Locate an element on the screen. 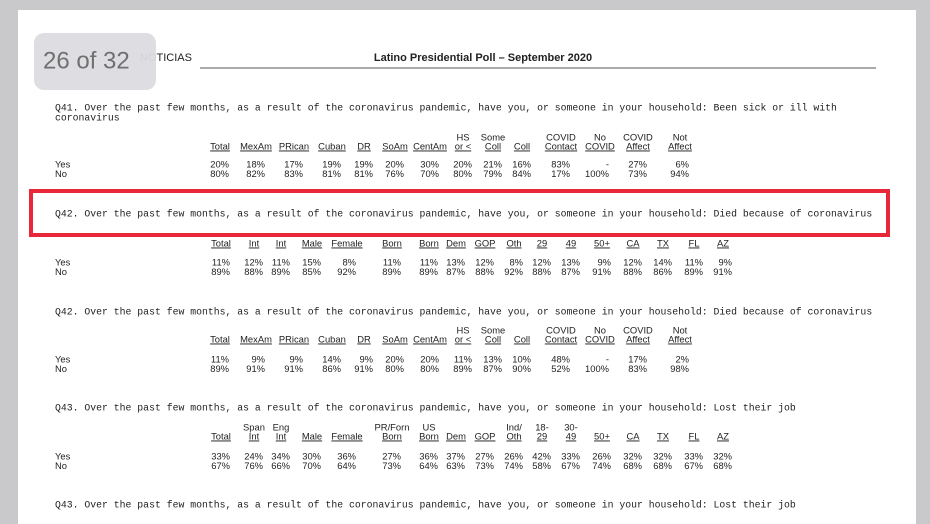 The width and height of the screenshot is (930, 524). column-header: SoAm is located at coordinates (395, 145).